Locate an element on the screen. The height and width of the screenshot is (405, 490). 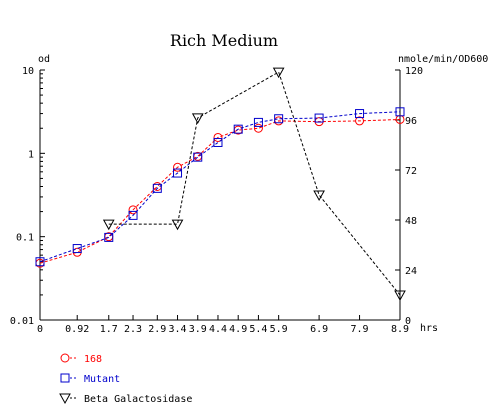
left-tick-label: 1 is located at coordinates (31, 154).